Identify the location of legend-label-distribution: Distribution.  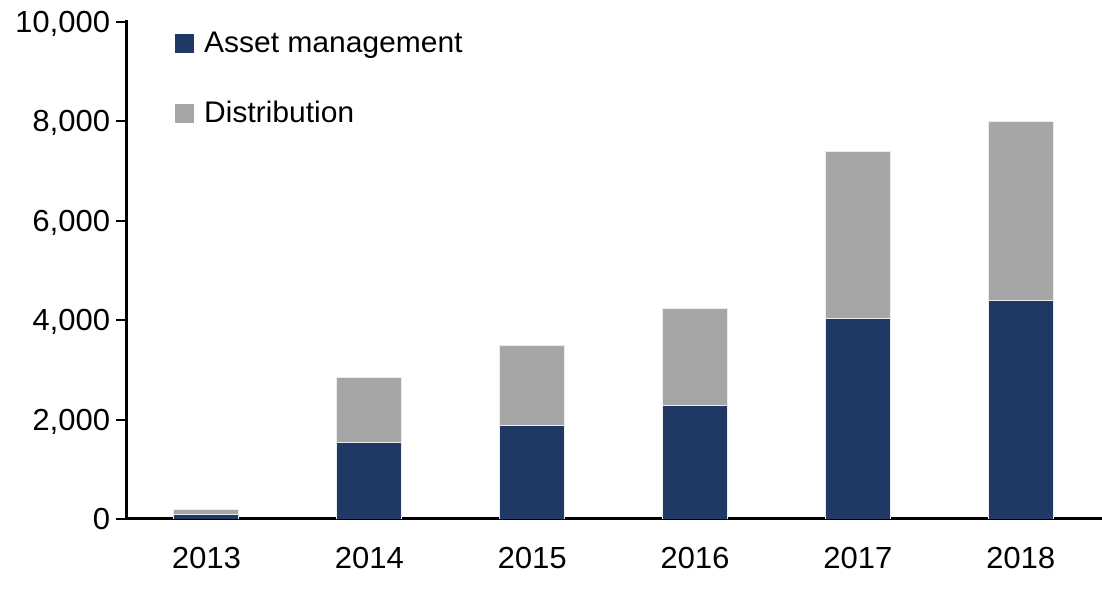
(279, 112).